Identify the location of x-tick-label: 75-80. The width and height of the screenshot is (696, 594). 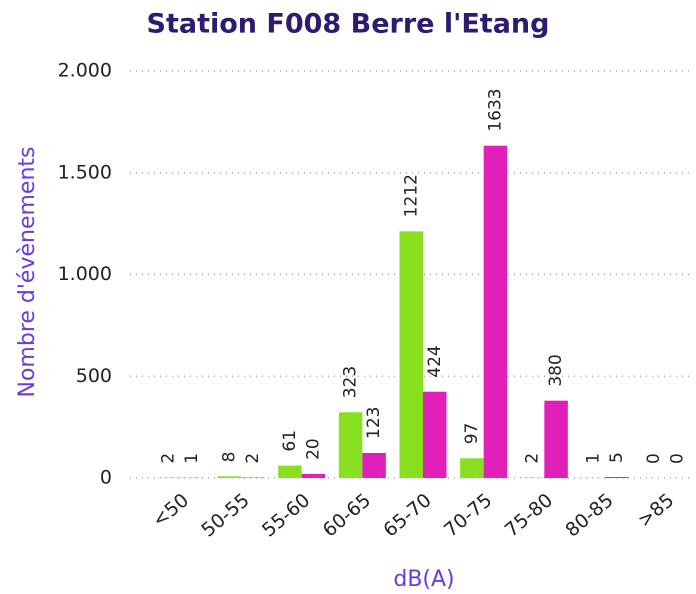
(529, 515).